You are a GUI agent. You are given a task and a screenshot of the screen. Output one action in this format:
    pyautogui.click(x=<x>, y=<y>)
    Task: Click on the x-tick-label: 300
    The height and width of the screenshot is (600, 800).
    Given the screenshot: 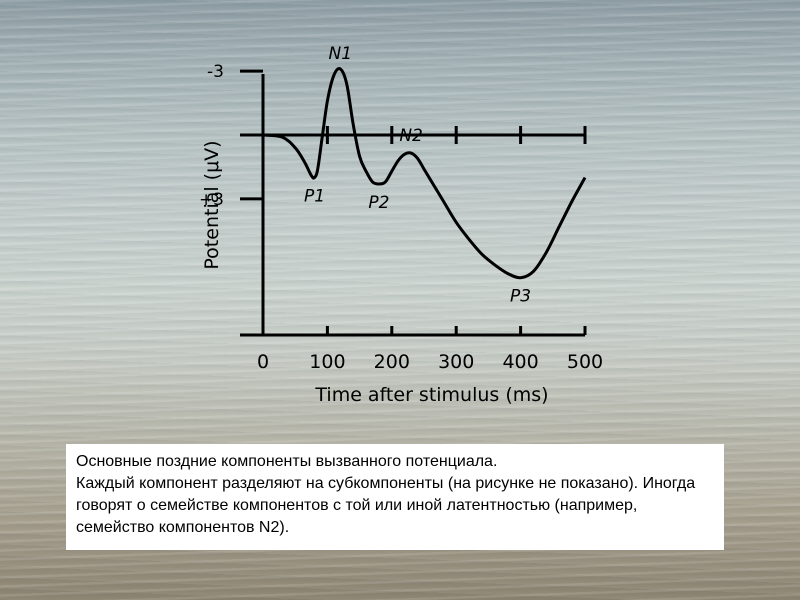 What is the action you would take?
    pyautogui.click(x=456, y=362)
    